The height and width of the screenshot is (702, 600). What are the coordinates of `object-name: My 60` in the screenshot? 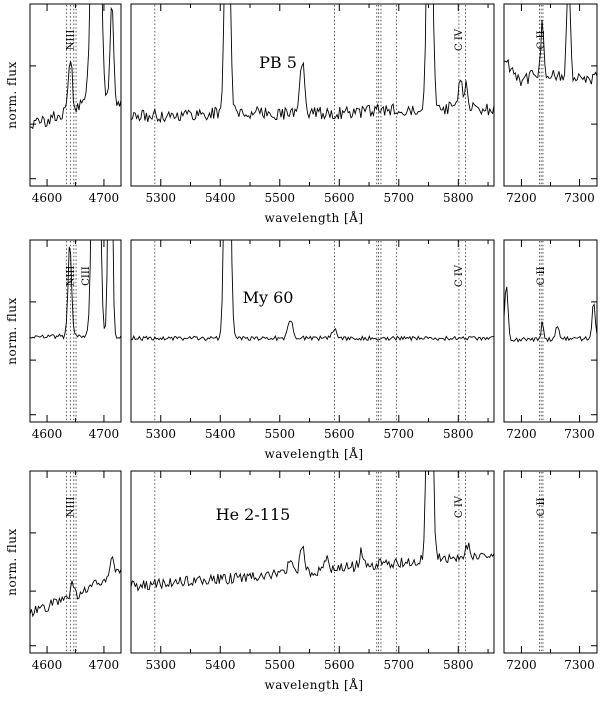 It's located at (268, 297).